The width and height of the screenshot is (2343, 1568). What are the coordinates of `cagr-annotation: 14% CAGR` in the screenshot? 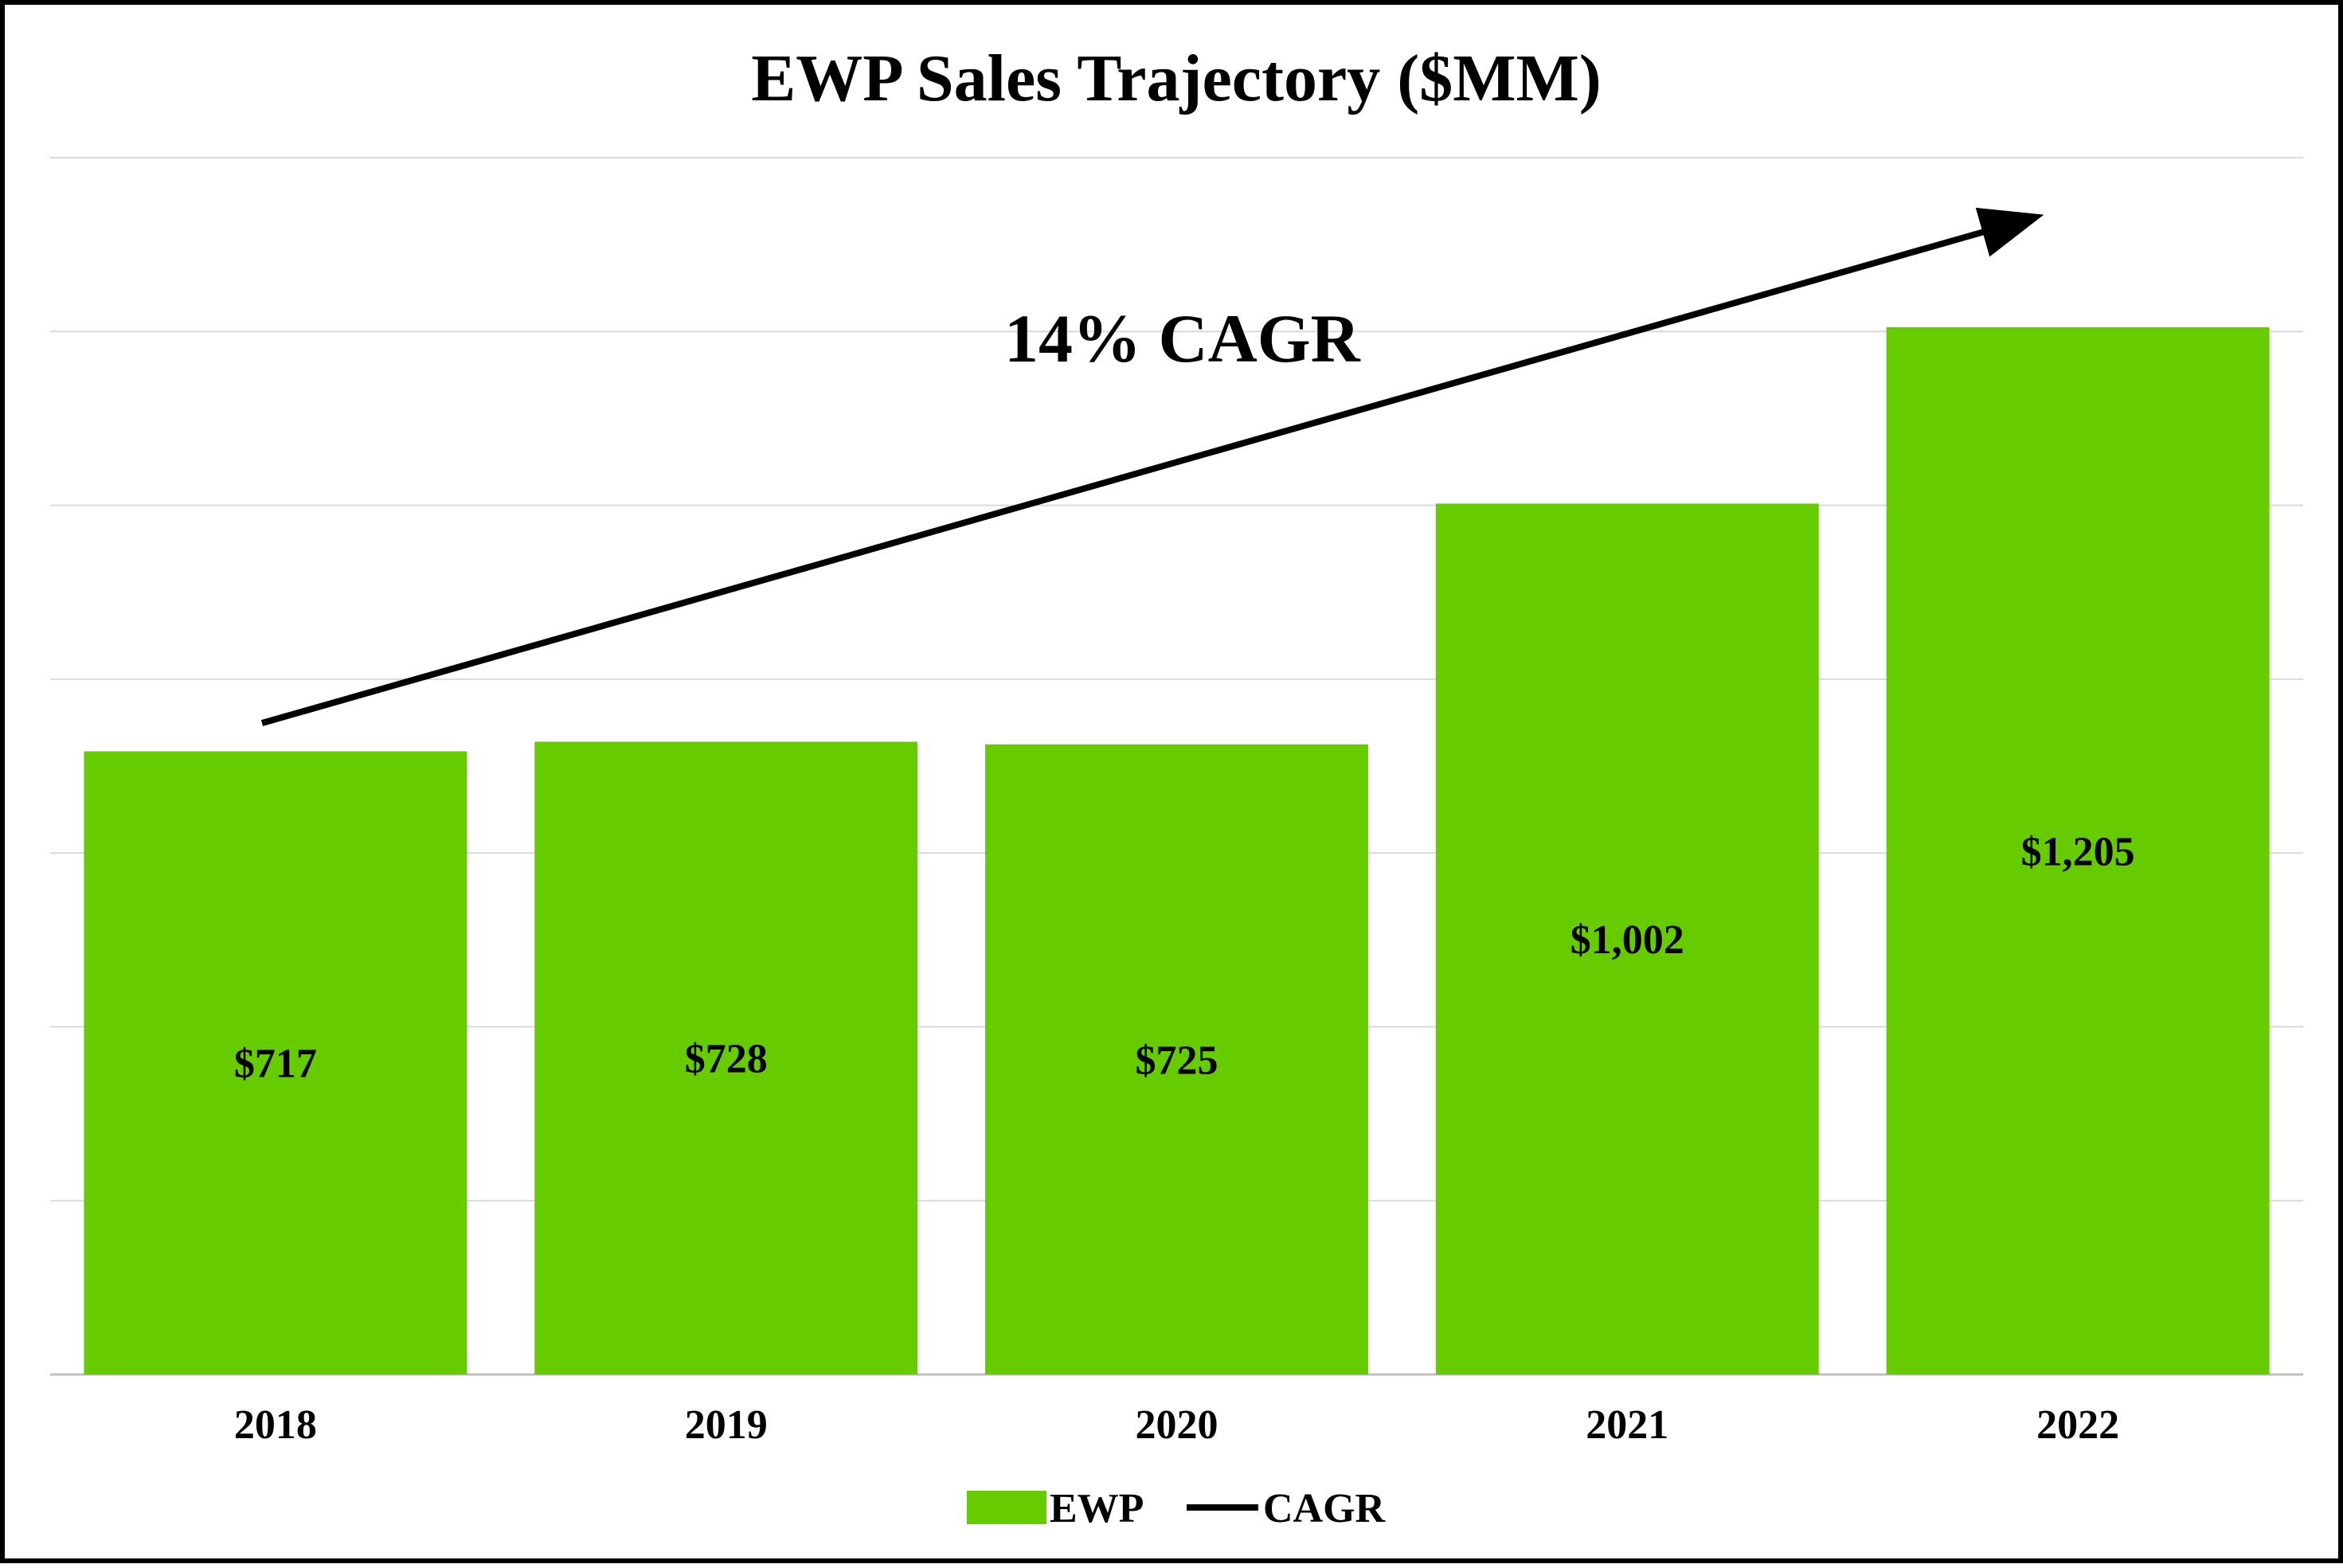 It's located at (1182, 338).